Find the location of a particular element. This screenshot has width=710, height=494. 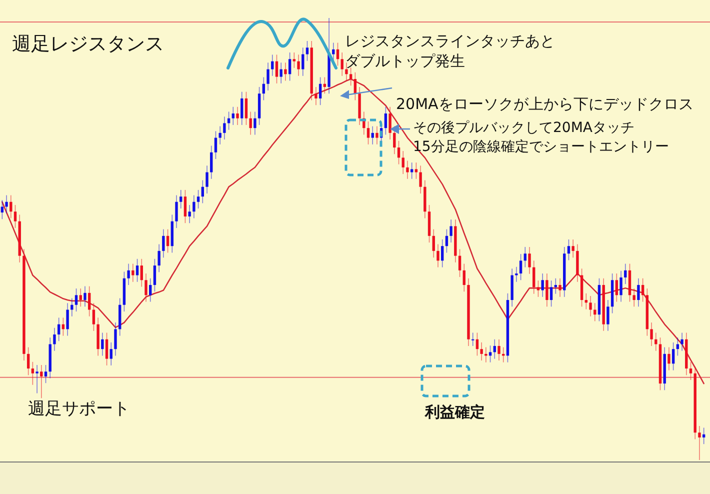

annotation: ダブルトップ発生 is located at coordinates (405, 61).